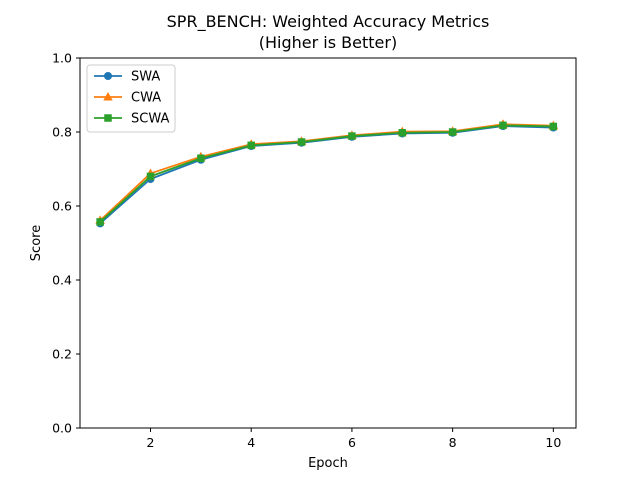 This screenshot has height=480, width=640. I want to click on legend-marker-scwa, so click(108, 118).